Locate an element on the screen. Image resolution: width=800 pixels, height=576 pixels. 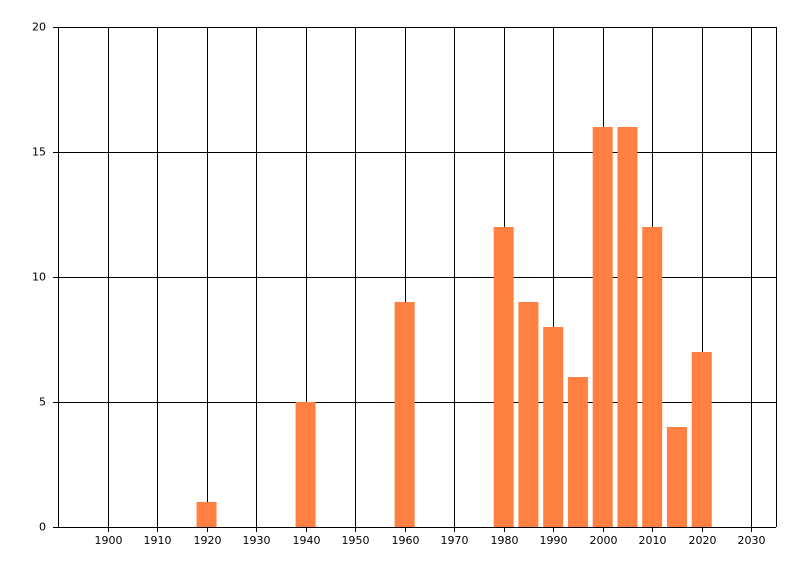
x-tick-label: 2030 is located at coordinates (752, 540).